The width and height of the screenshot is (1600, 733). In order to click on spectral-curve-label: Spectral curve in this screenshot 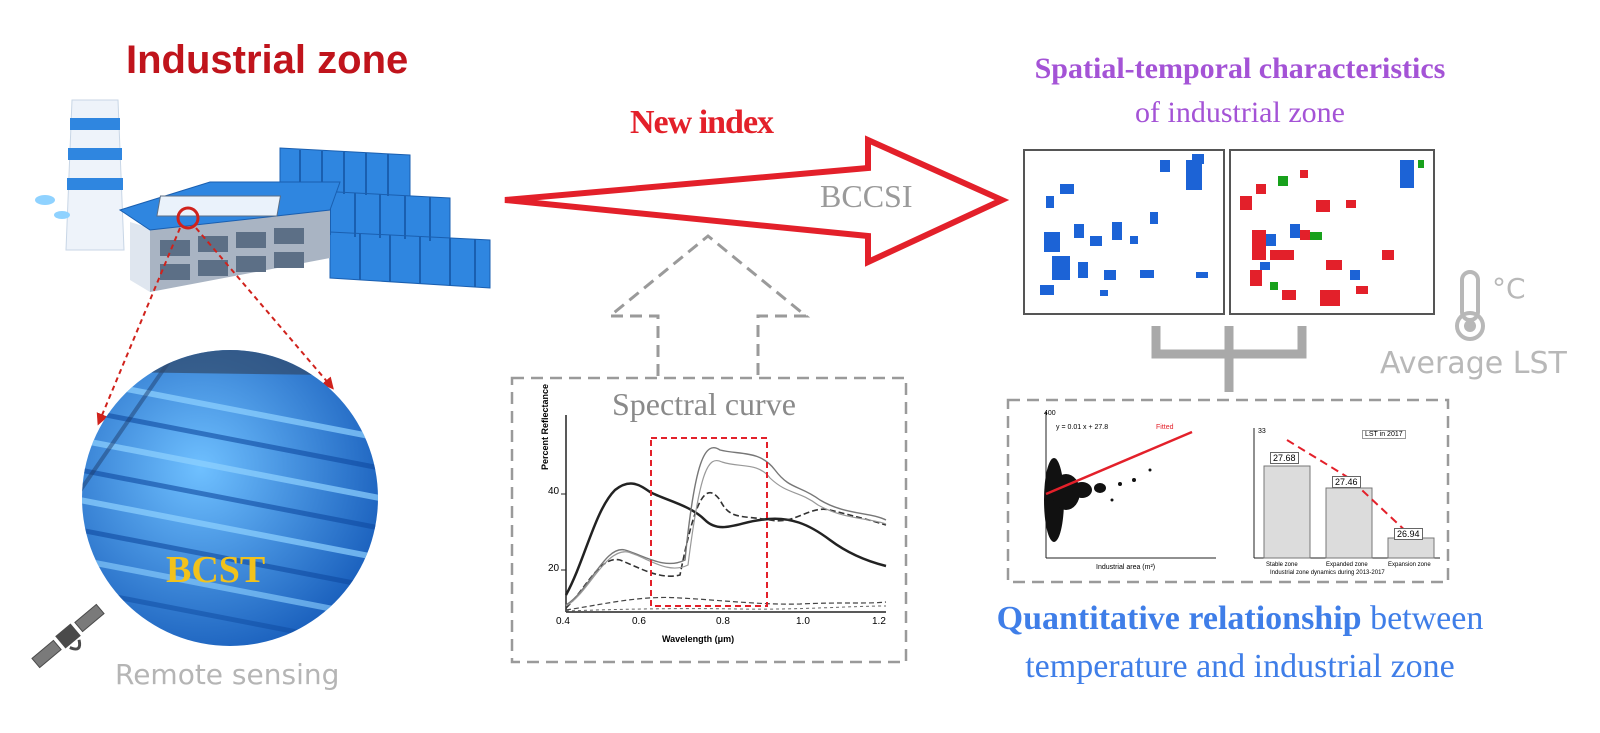, I will do `click(704, 404)`.